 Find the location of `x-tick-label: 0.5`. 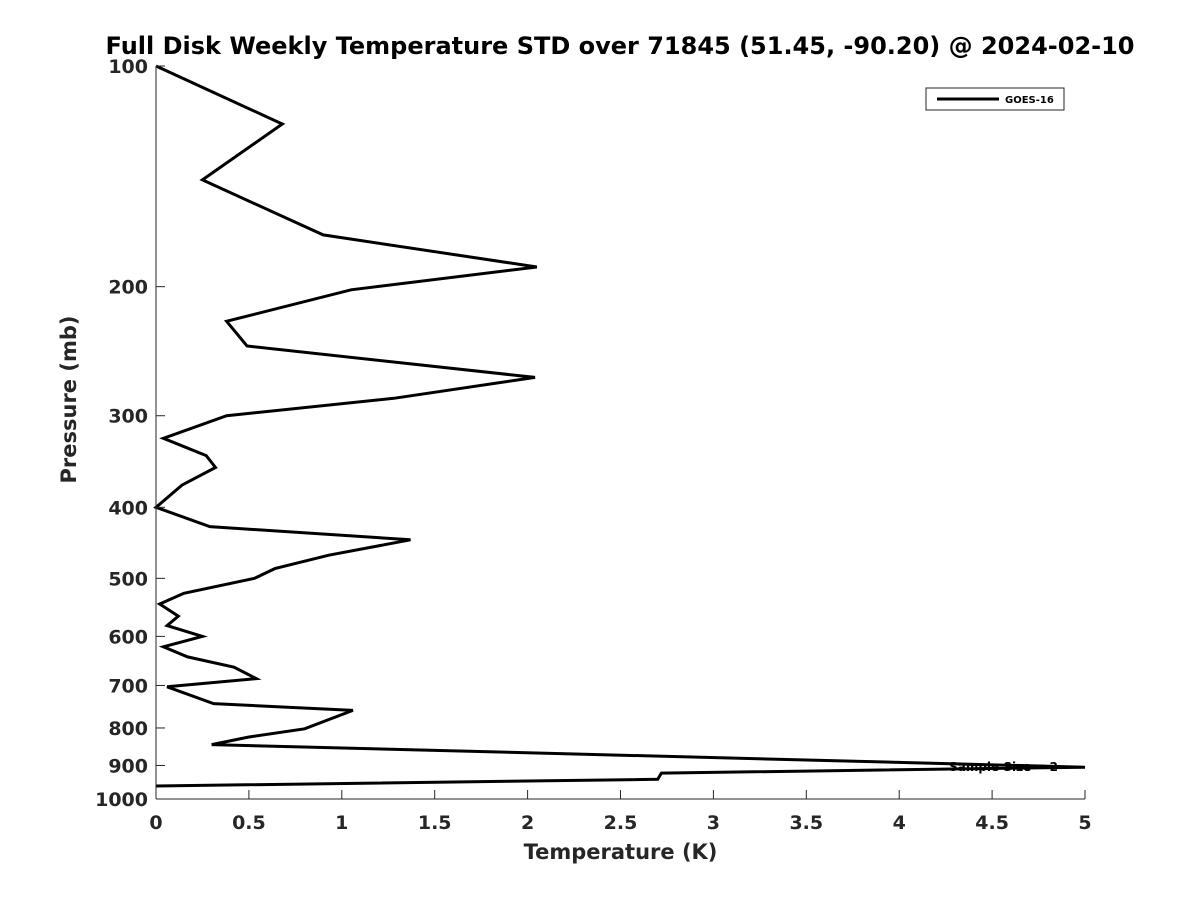

x-tick-label: 0.5 is located at coordinates (249, 823).